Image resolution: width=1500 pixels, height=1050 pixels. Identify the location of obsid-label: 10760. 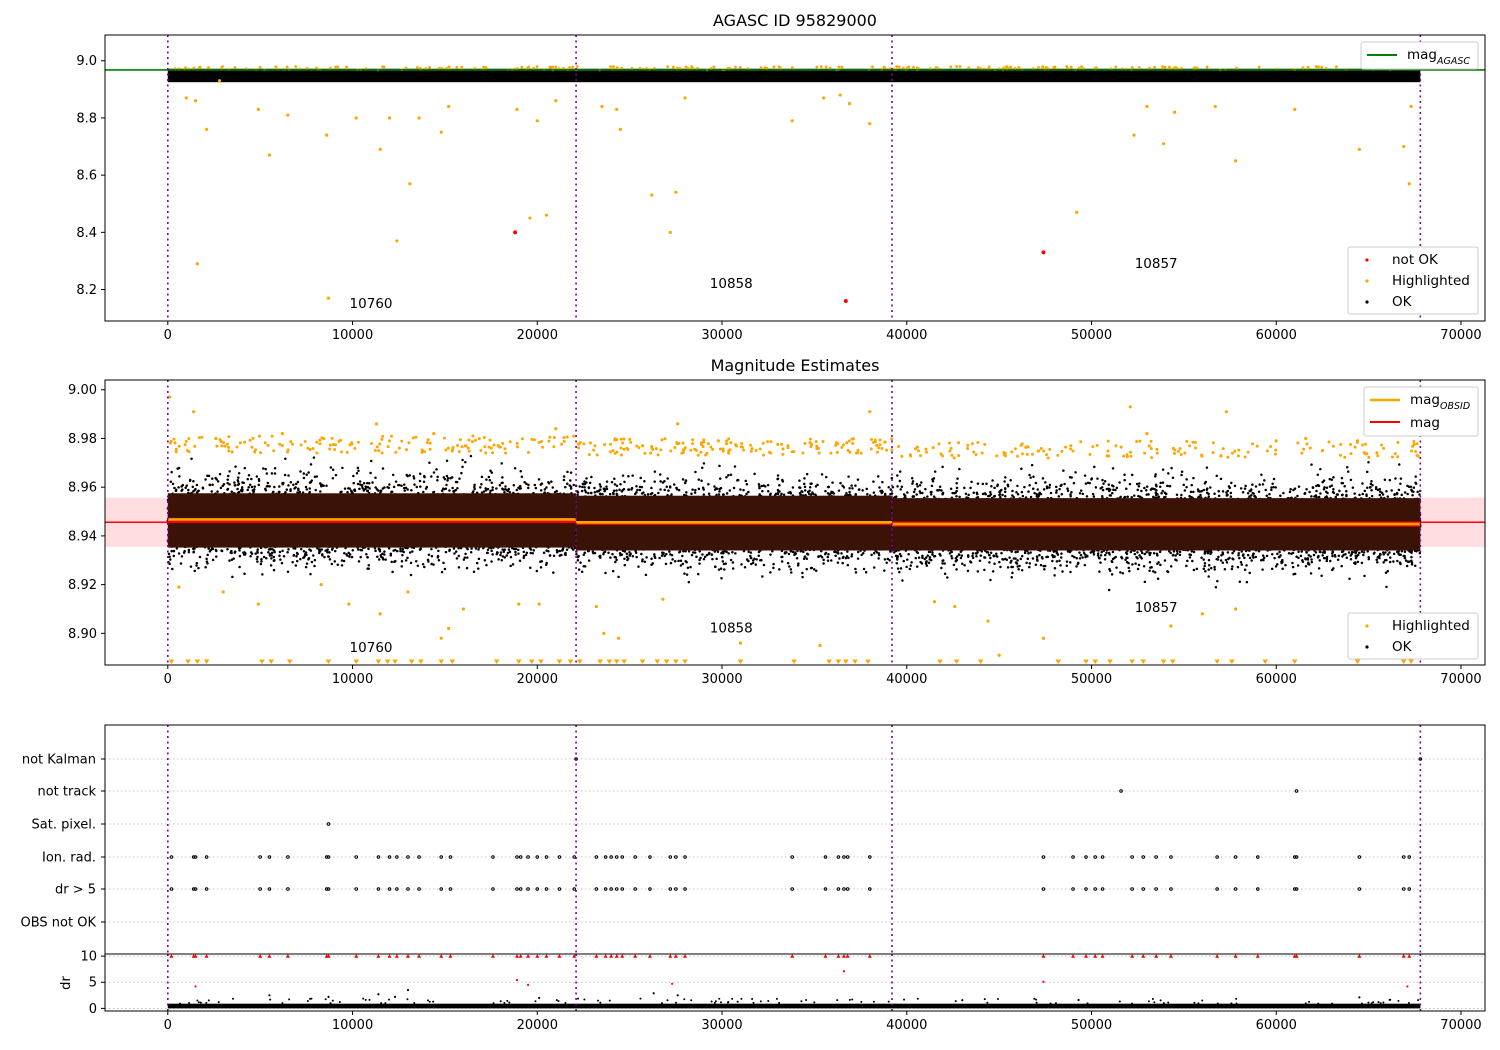
(371, 304).